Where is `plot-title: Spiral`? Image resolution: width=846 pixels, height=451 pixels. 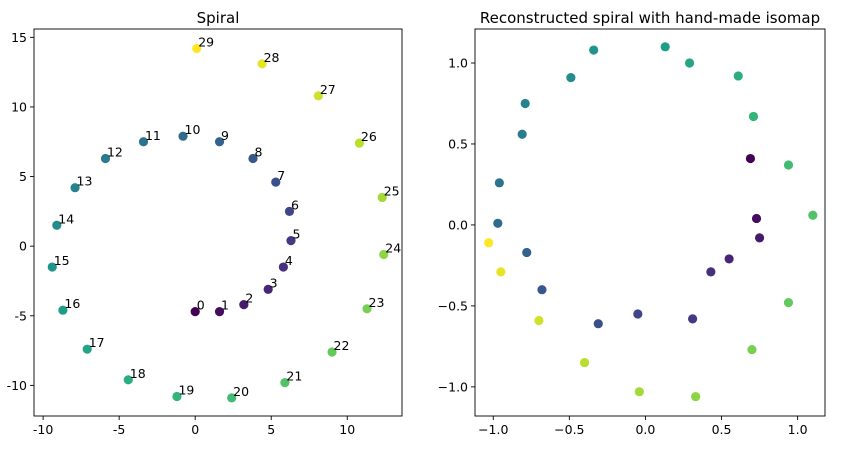
plot-title: Spiral is located at coordinates (218, 18).